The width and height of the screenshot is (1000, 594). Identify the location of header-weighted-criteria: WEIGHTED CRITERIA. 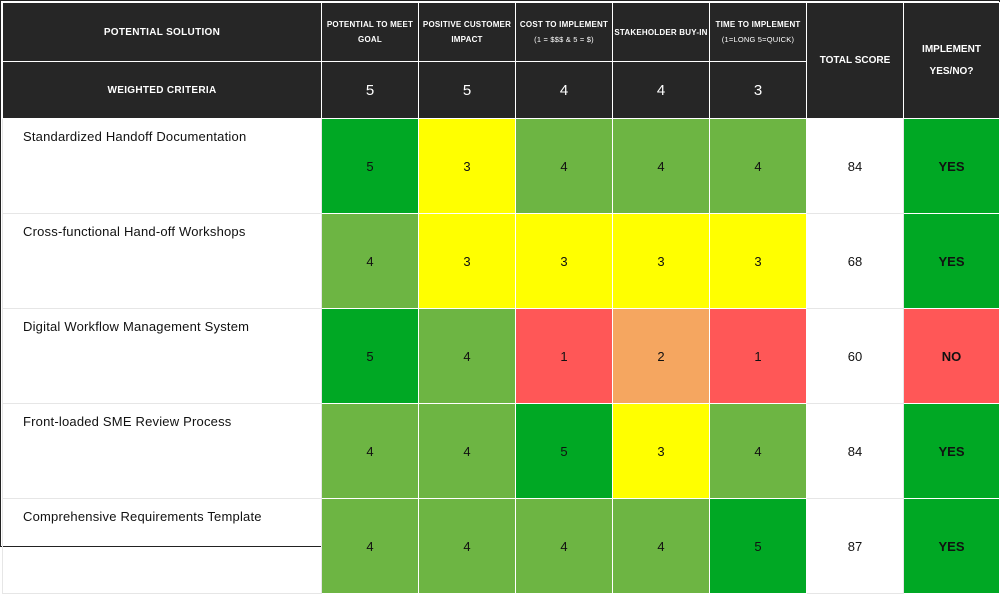
(162, 90).